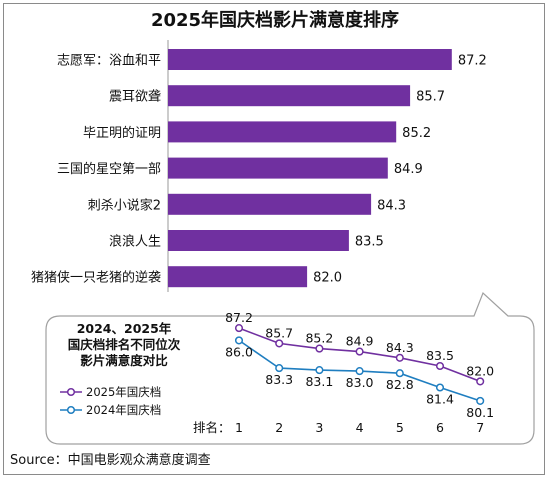 This screenshot has height=480, width=550. Describe the element at coordinates (480, 427) in the screenshot. I see `x-tick-label: 7` at that location.